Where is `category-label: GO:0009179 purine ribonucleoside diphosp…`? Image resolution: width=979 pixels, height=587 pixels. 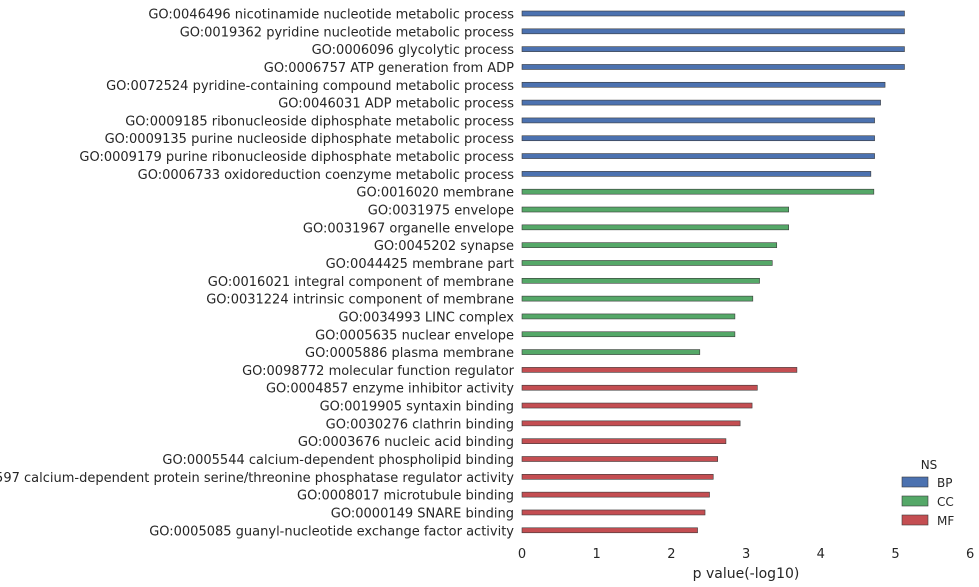
category-label: GO:0009179 purine ribonucleoside diphosp… is located at coordinates (296, 157).